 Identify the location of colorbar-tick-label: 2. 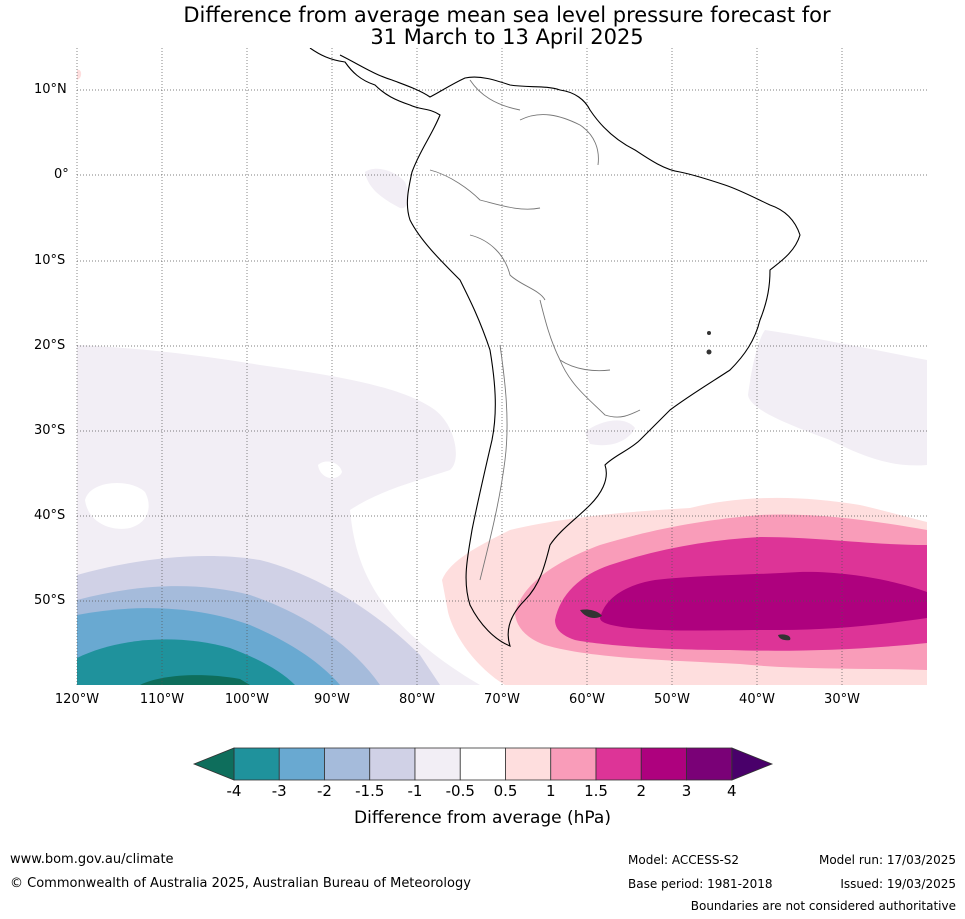
(641, 791).